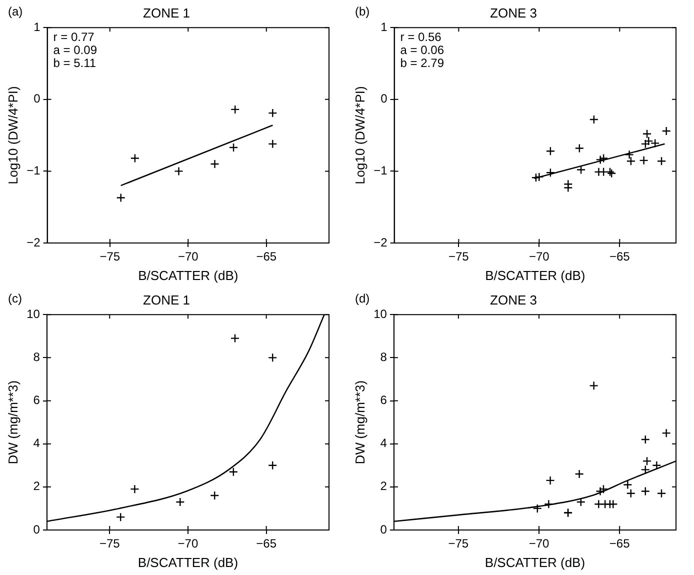 The width and height of the screenshot is (694, 575). What do you see at coordinates (362, 298) in the screenshot?
I see `text: (d)` at bounding box center [362, 298].